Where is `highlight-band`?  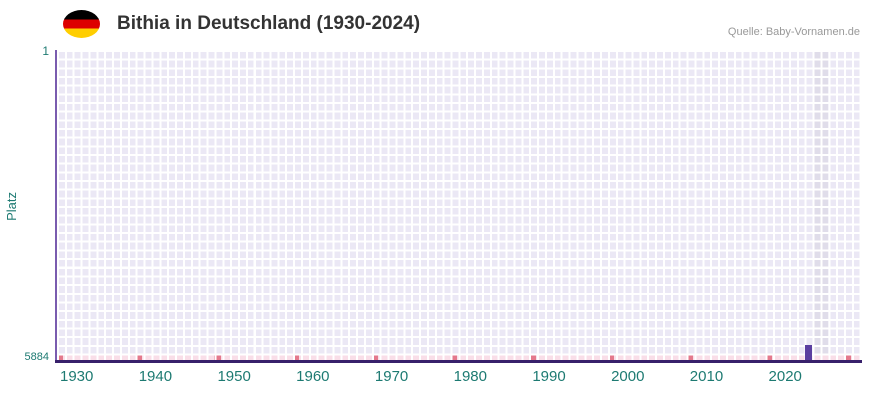
highlight-band is located at coordinates (820, 206).